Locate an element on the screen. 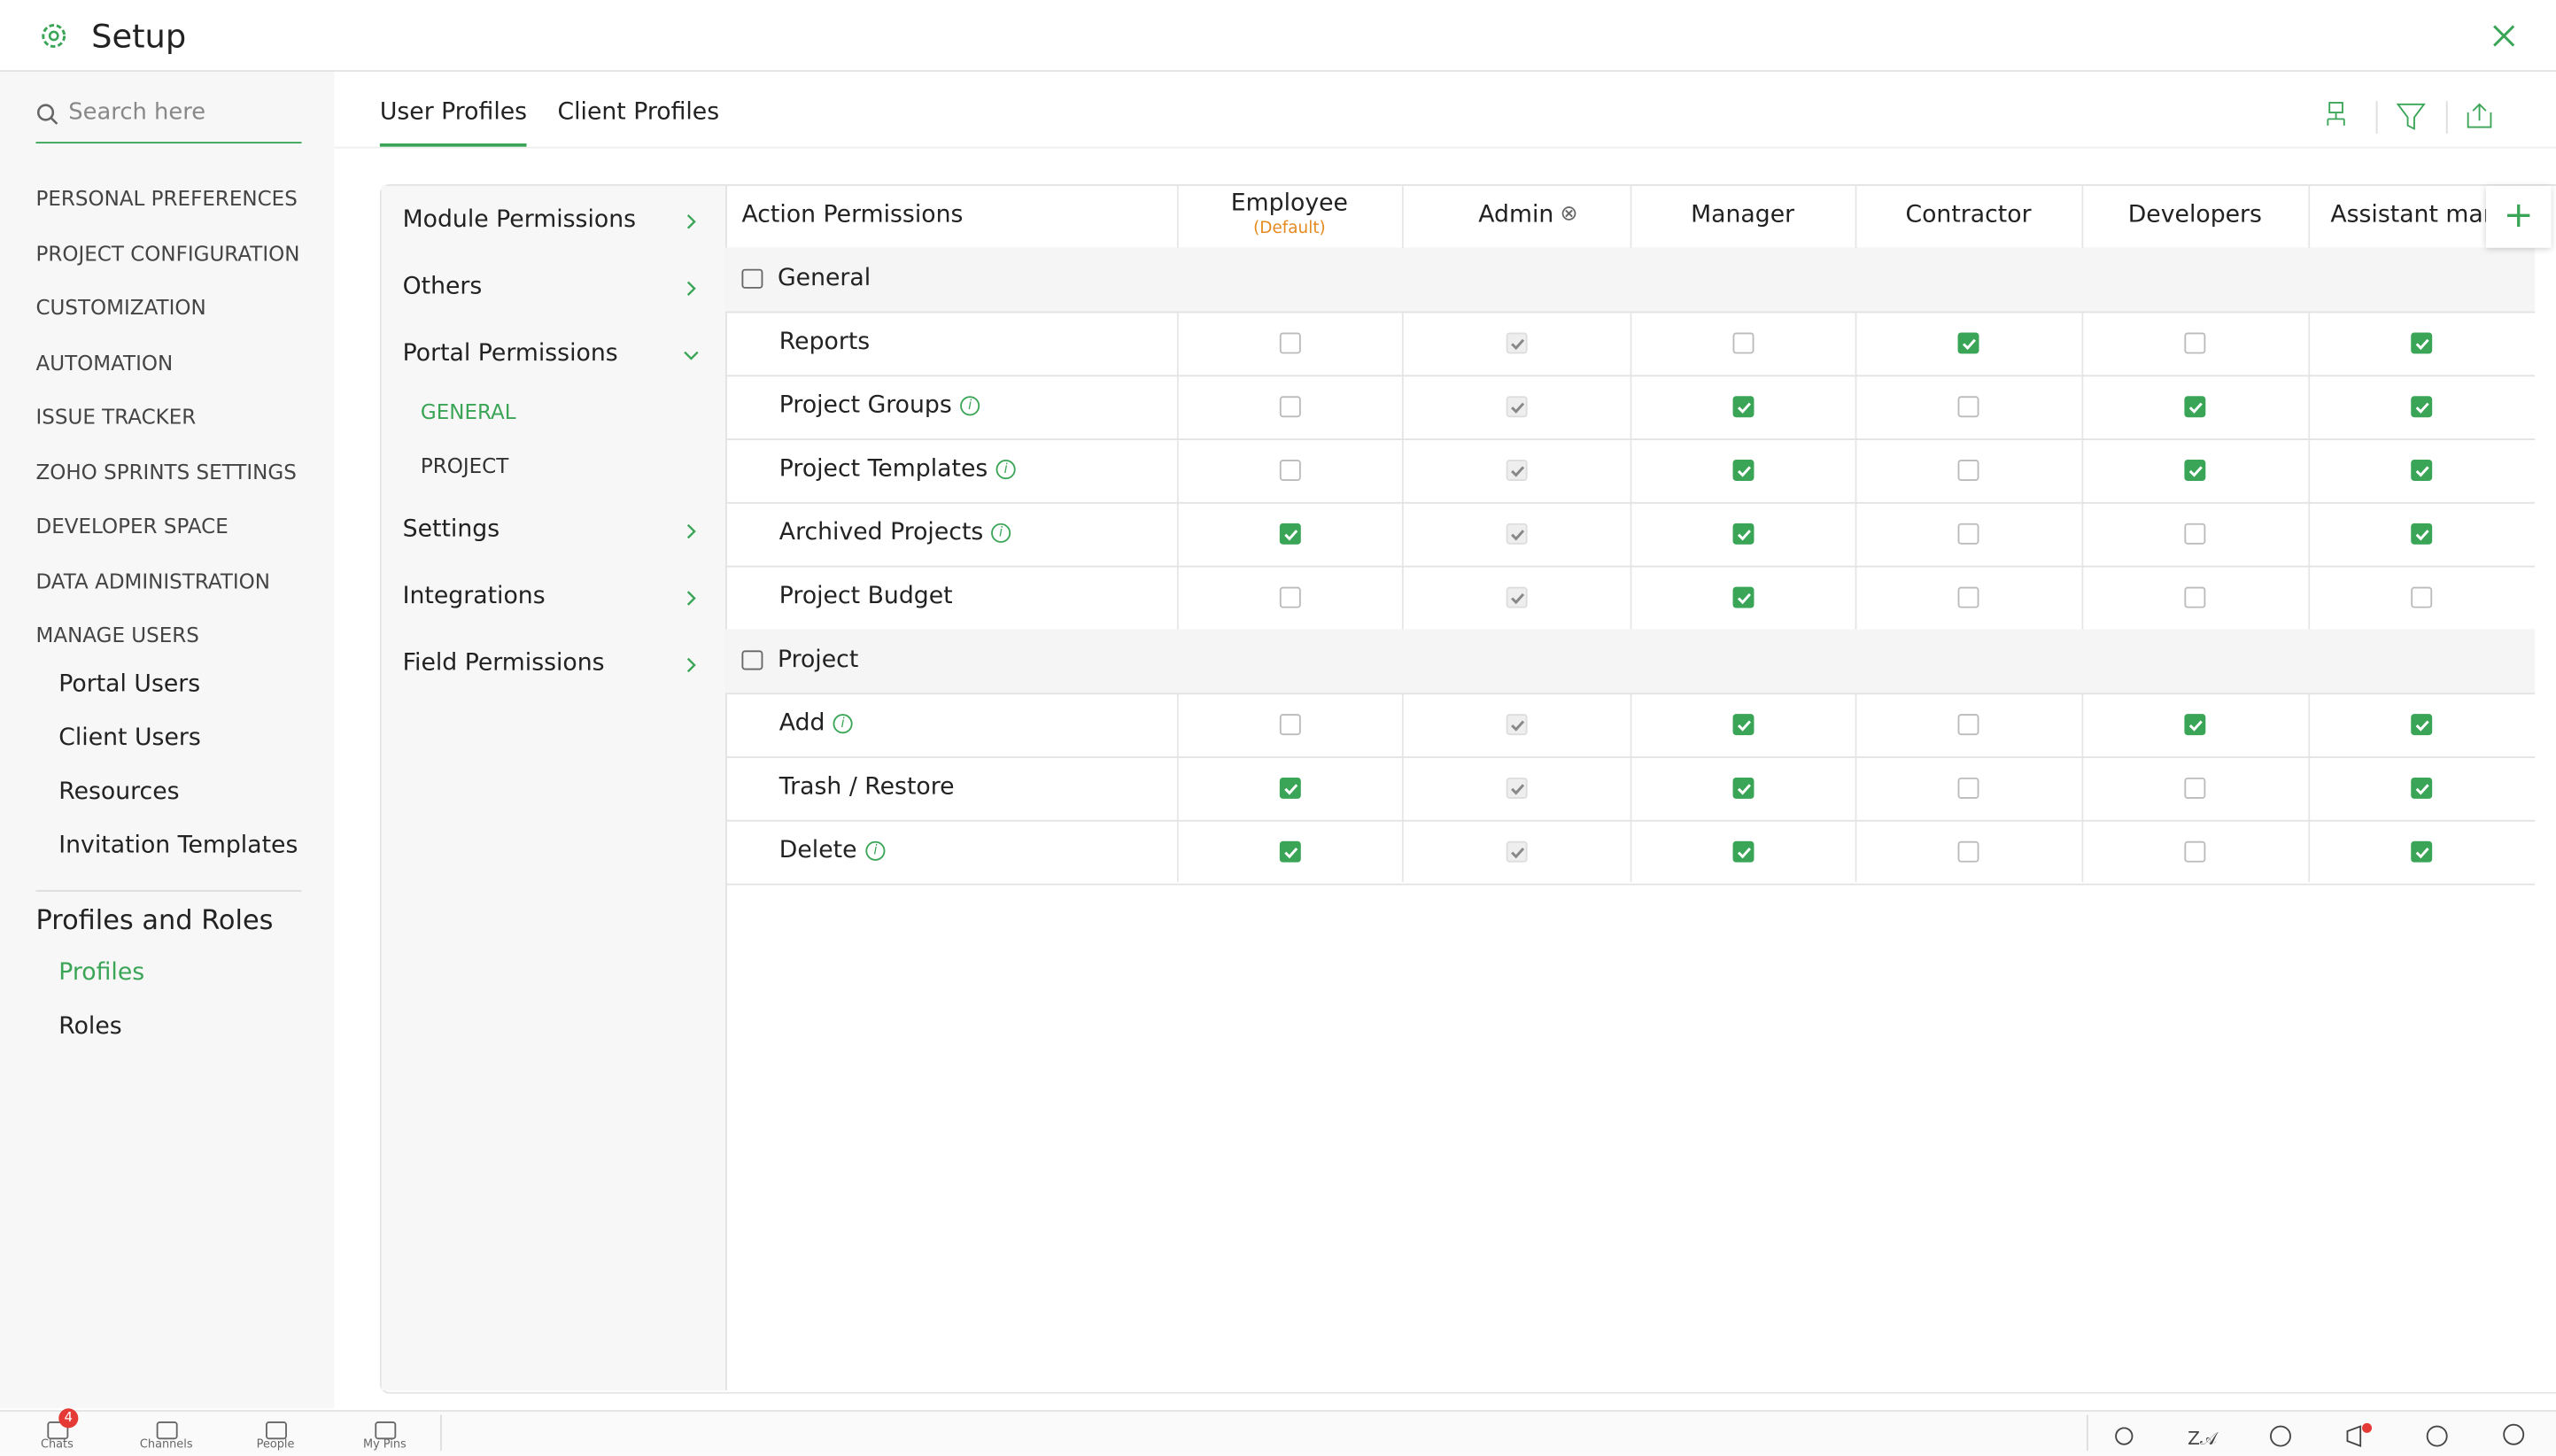  column-header: Employee is located at coordinates (1290, 203).